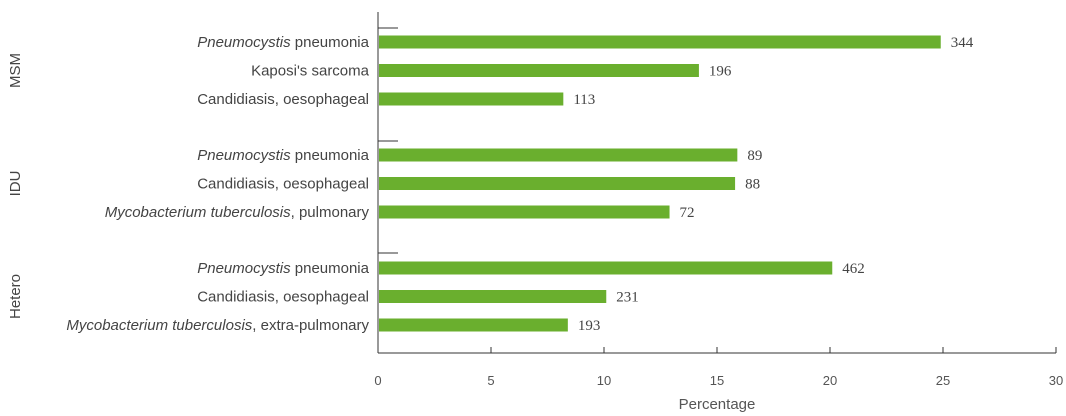 Image resolution: width=1066 pixels, height=416 pixels. I want to click on category-label-text: Kaposi's sarcoma, so click(310, 71).